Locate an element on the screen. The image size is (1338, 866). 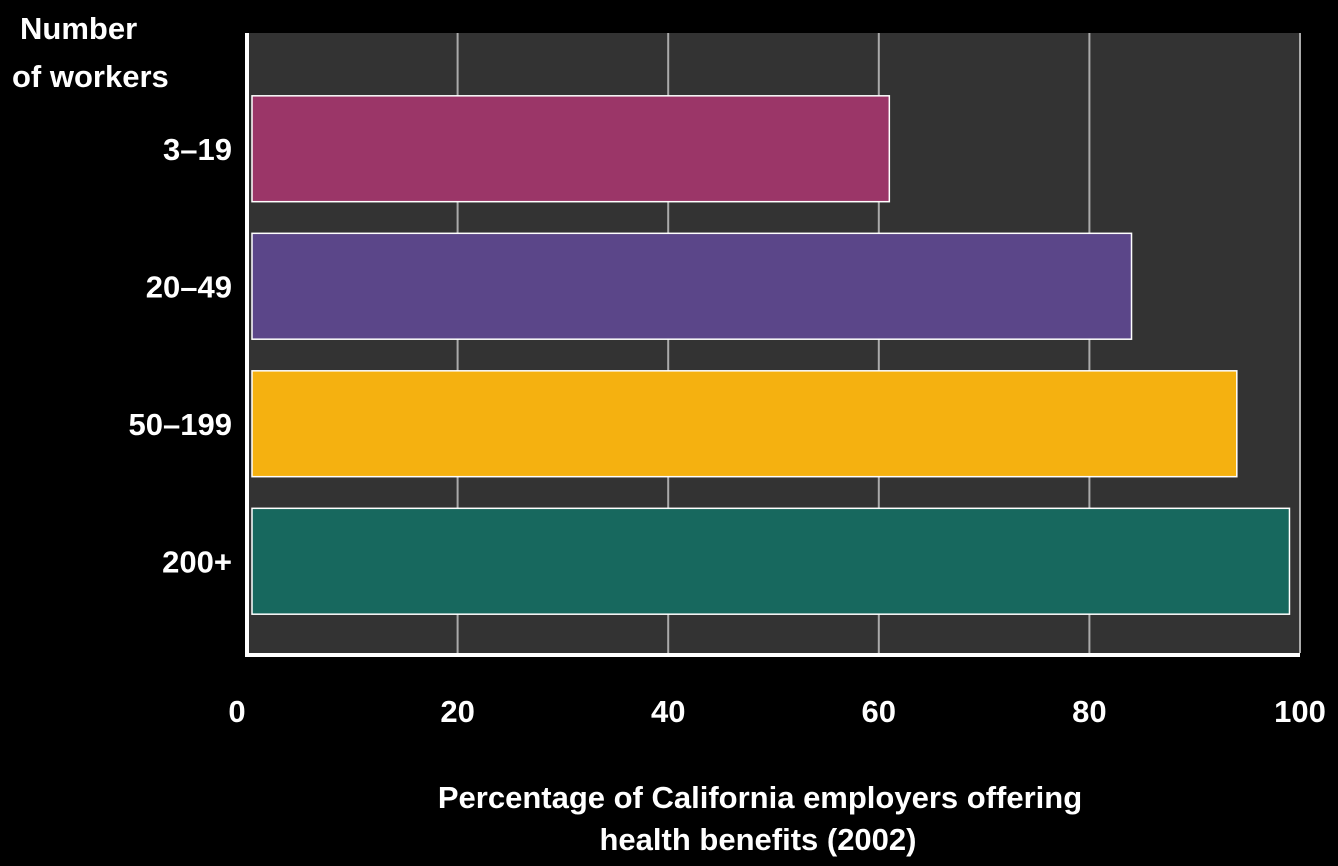
x-tick-label-60: 60 is located at coordinates (879, 711).